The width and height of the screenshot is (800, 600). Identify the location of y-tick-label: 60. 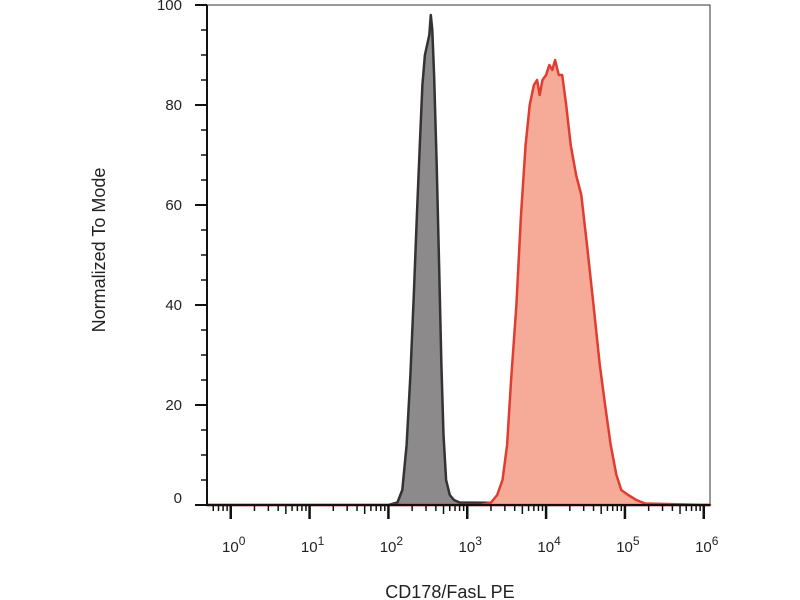
(173, 205).